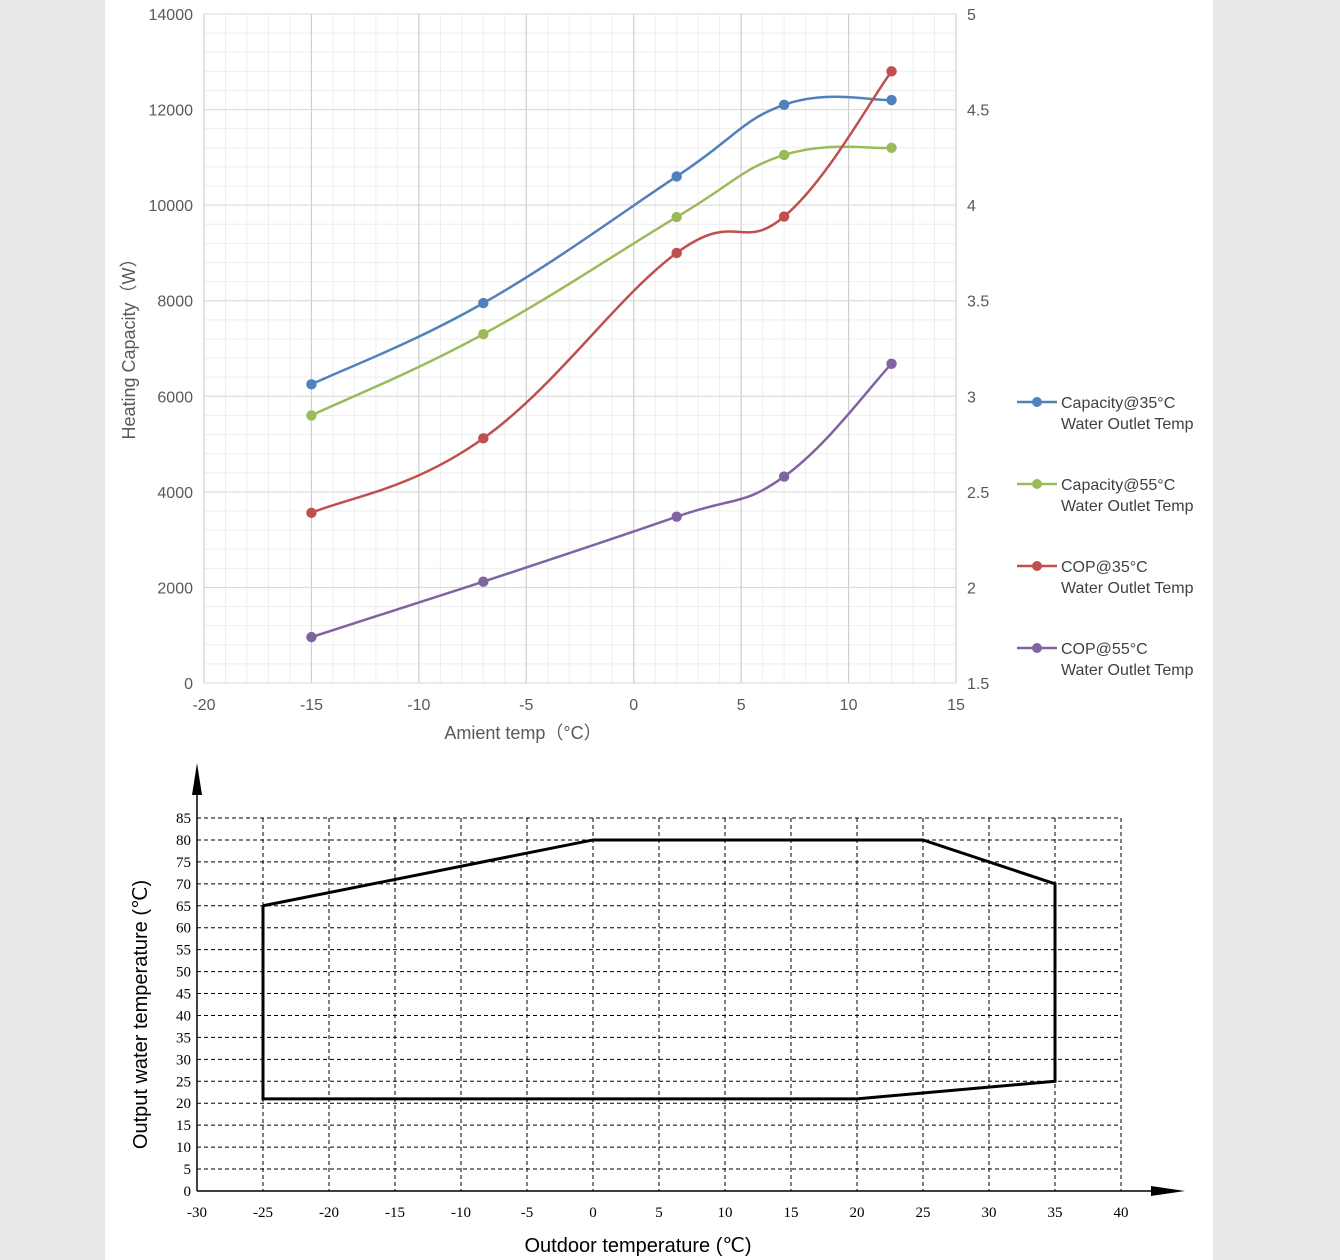  I want to click on x-tick-label: -30, so click(197, 1213).